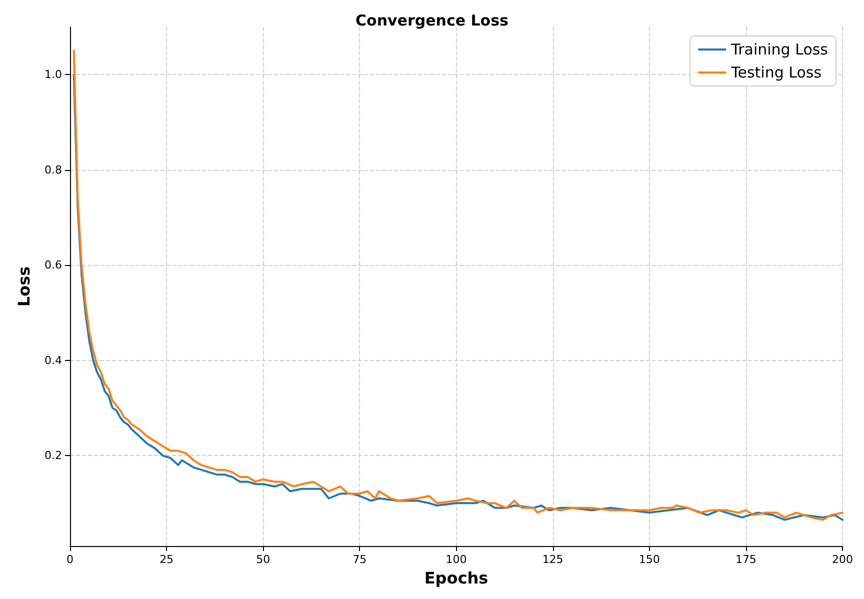 The height and width of the screenshot is (599, 864). What do you see at coordinates (53, 75) in the screenshot?
I see `y-tick-label: 1.0` at bounding box center [53, 75].